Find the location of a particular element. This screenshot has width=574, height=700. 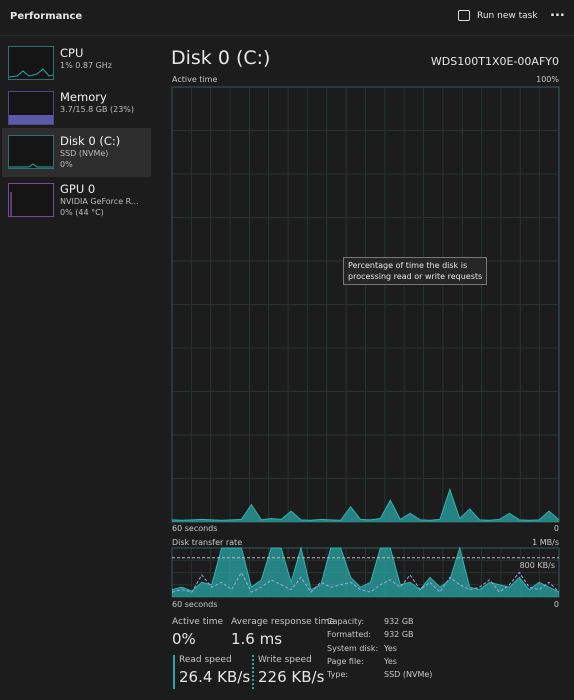

stat-value: 0% is located at coordinates (184, 639).